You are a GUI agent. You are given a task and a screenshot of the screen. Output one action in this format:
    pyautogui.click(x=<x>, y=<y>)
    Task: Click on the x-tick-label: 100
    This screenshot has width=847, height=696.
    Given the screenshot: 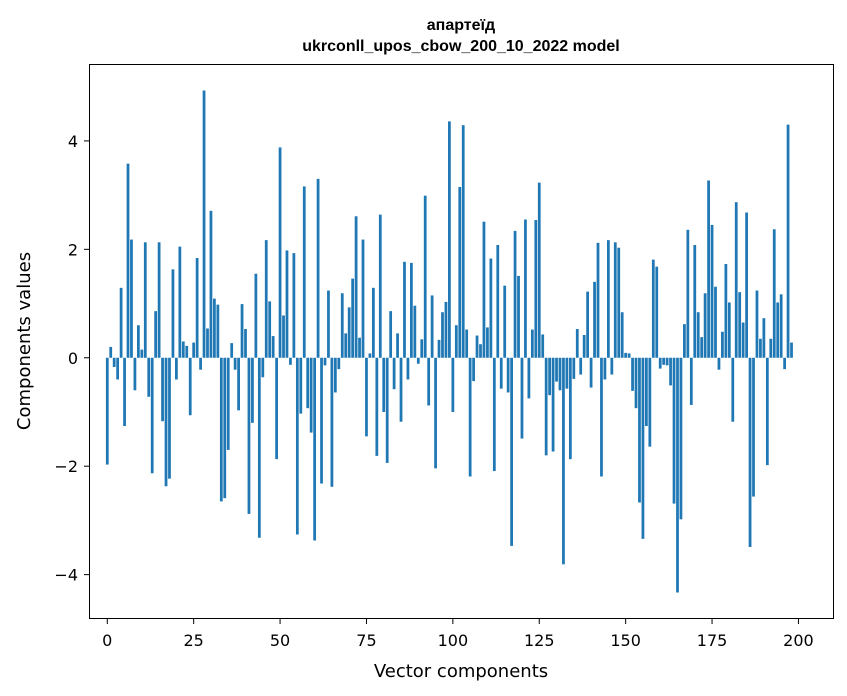 What is the action you would take?
    pyautogui.click(x=453, y=640)
    